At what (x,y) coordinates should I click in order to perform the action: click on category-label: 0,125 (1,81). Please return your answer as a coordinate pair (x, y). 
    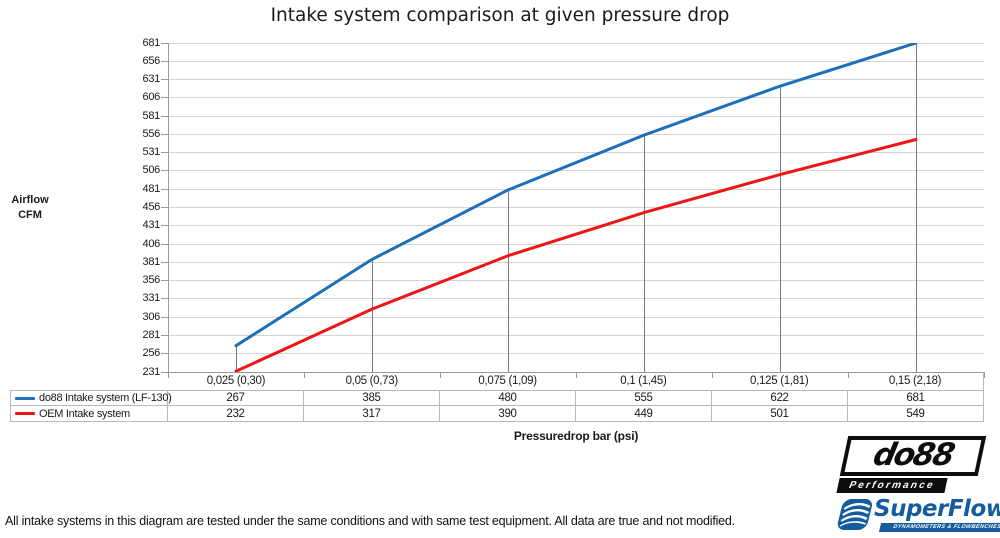
    Looking at the image, I should click on (779, 381).